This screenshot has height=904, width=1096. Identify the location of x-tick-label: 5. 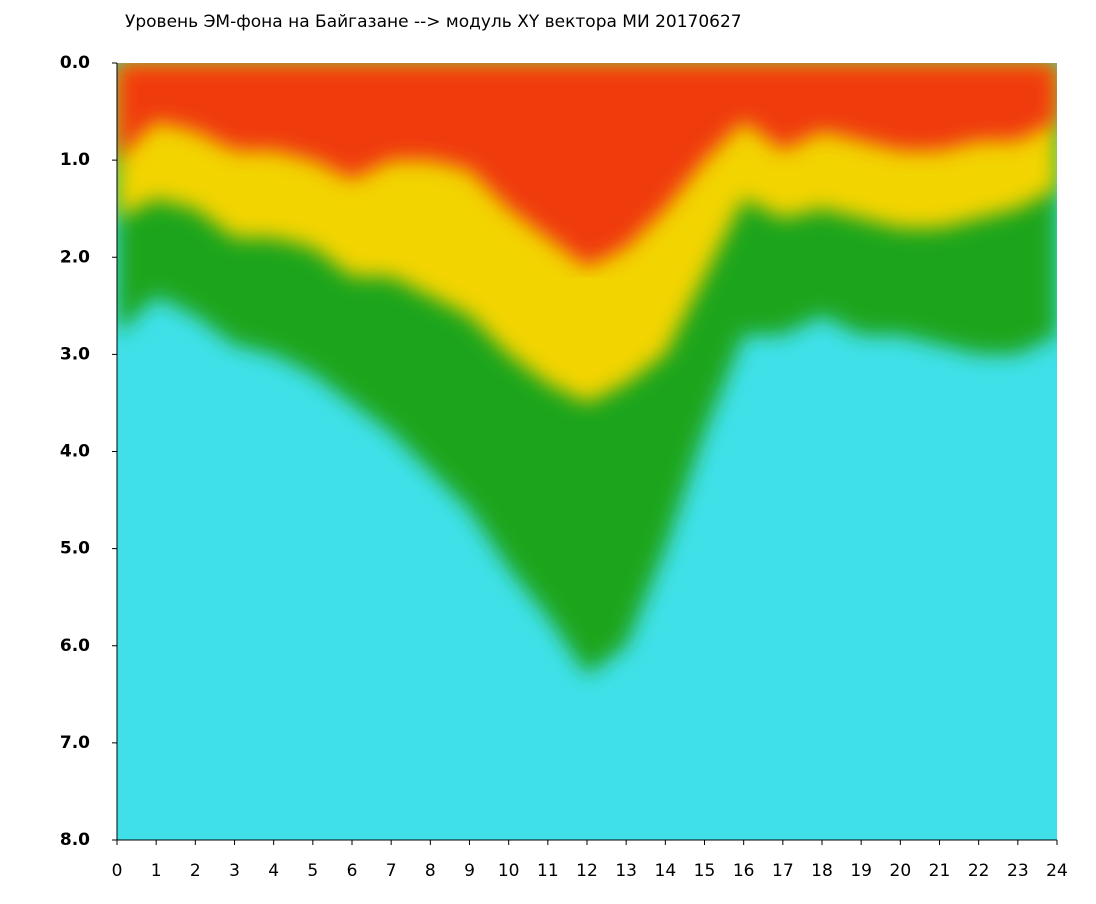
(312, 871).